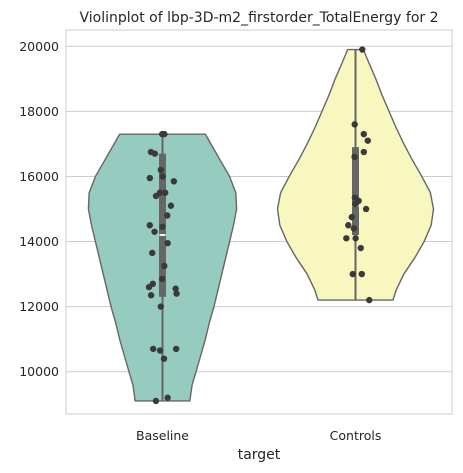 The height and width of the screenshot is (473, 463). What do you see at coordinates (258, 435) in the screenshot?
I see `x-tick-labels: Baseline Controls` at bounding box center [258, 435].